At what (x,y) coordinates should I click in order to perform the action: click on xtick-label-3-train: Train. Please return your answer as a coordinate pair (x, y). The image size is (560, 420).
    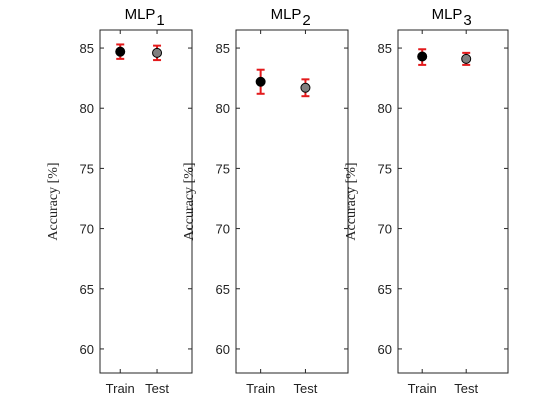
    Looking at the image, I should click on (422, 388).